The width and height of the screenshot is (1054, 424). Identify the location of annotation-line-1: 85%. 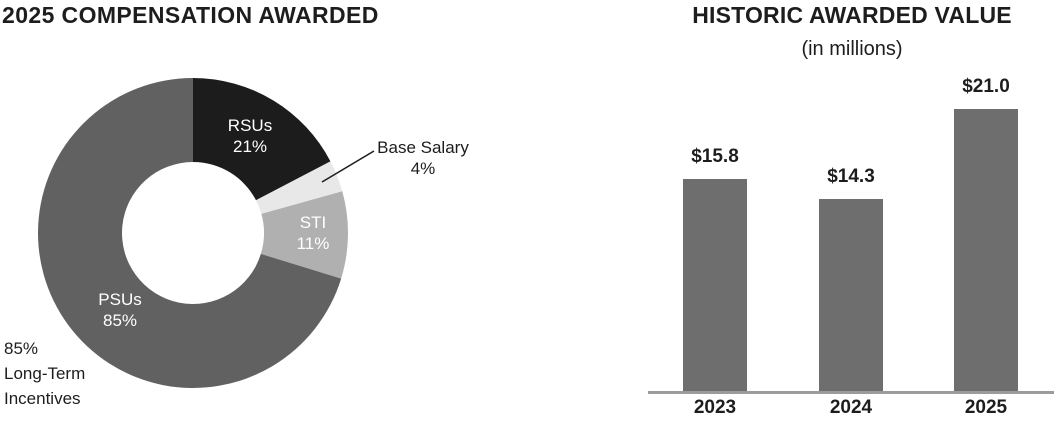
(21, 348).